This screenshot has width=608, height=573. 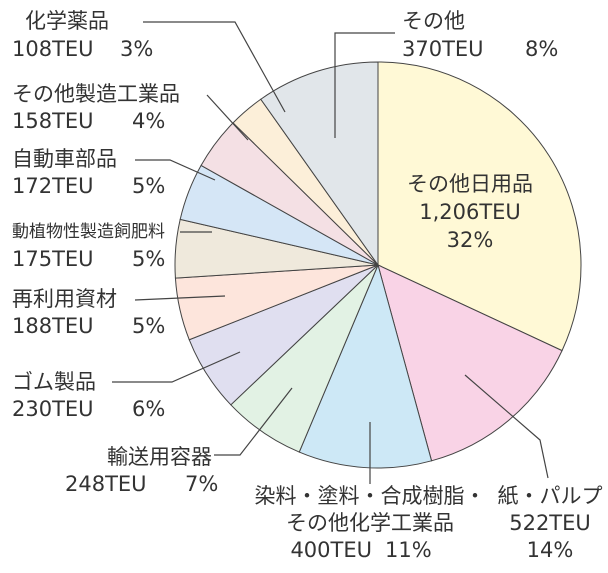 I want to click on percentage-label: 32%, so click(x=470, y=240).